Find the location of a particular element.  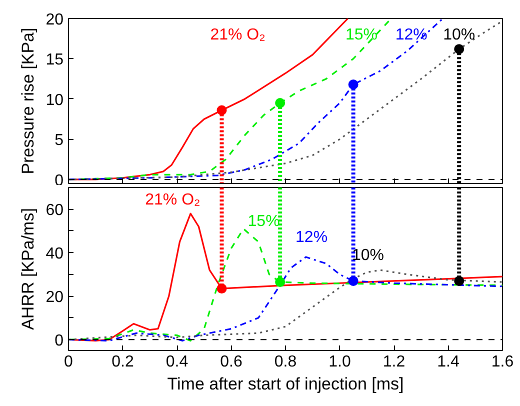

x-tick-label: 0.2 is located at coordinates (123, 362).